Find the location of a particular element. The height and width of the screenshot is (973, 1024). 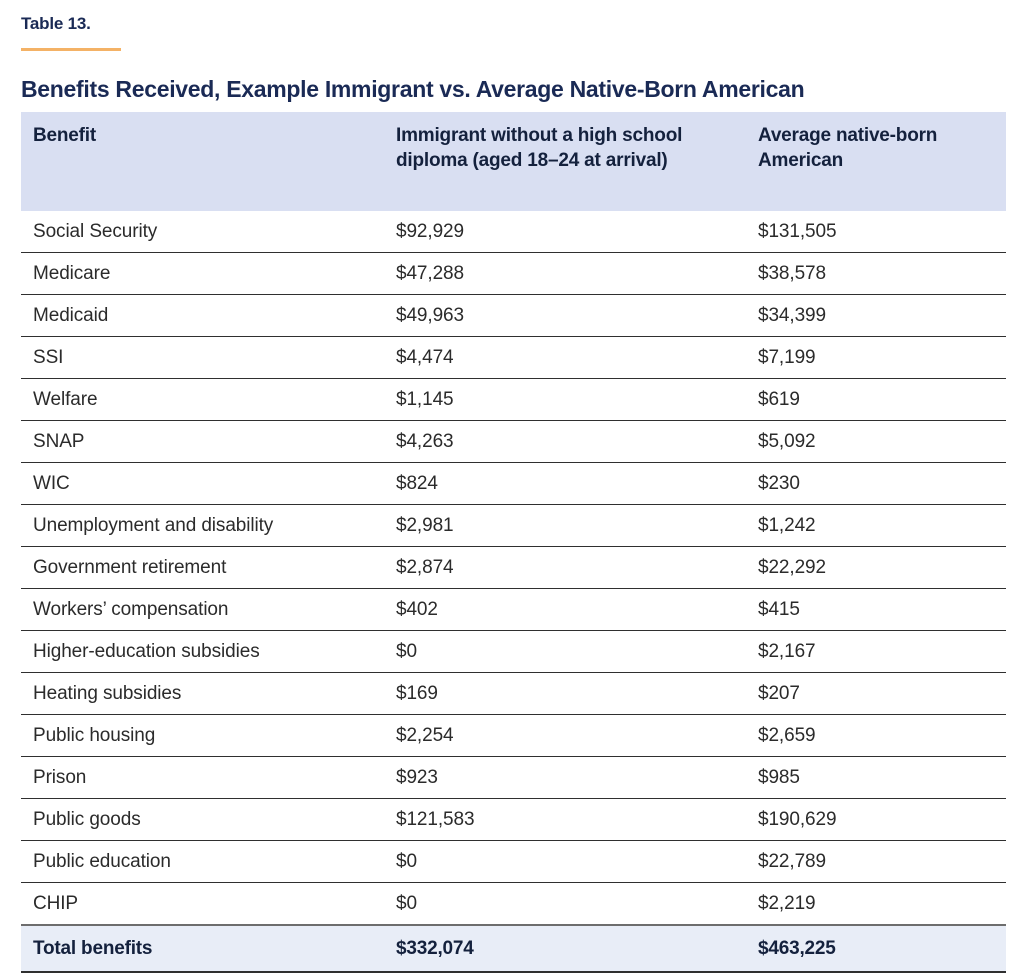

table-row: Public housing $2,254 $2,659 is located at coordinates (513, 735).